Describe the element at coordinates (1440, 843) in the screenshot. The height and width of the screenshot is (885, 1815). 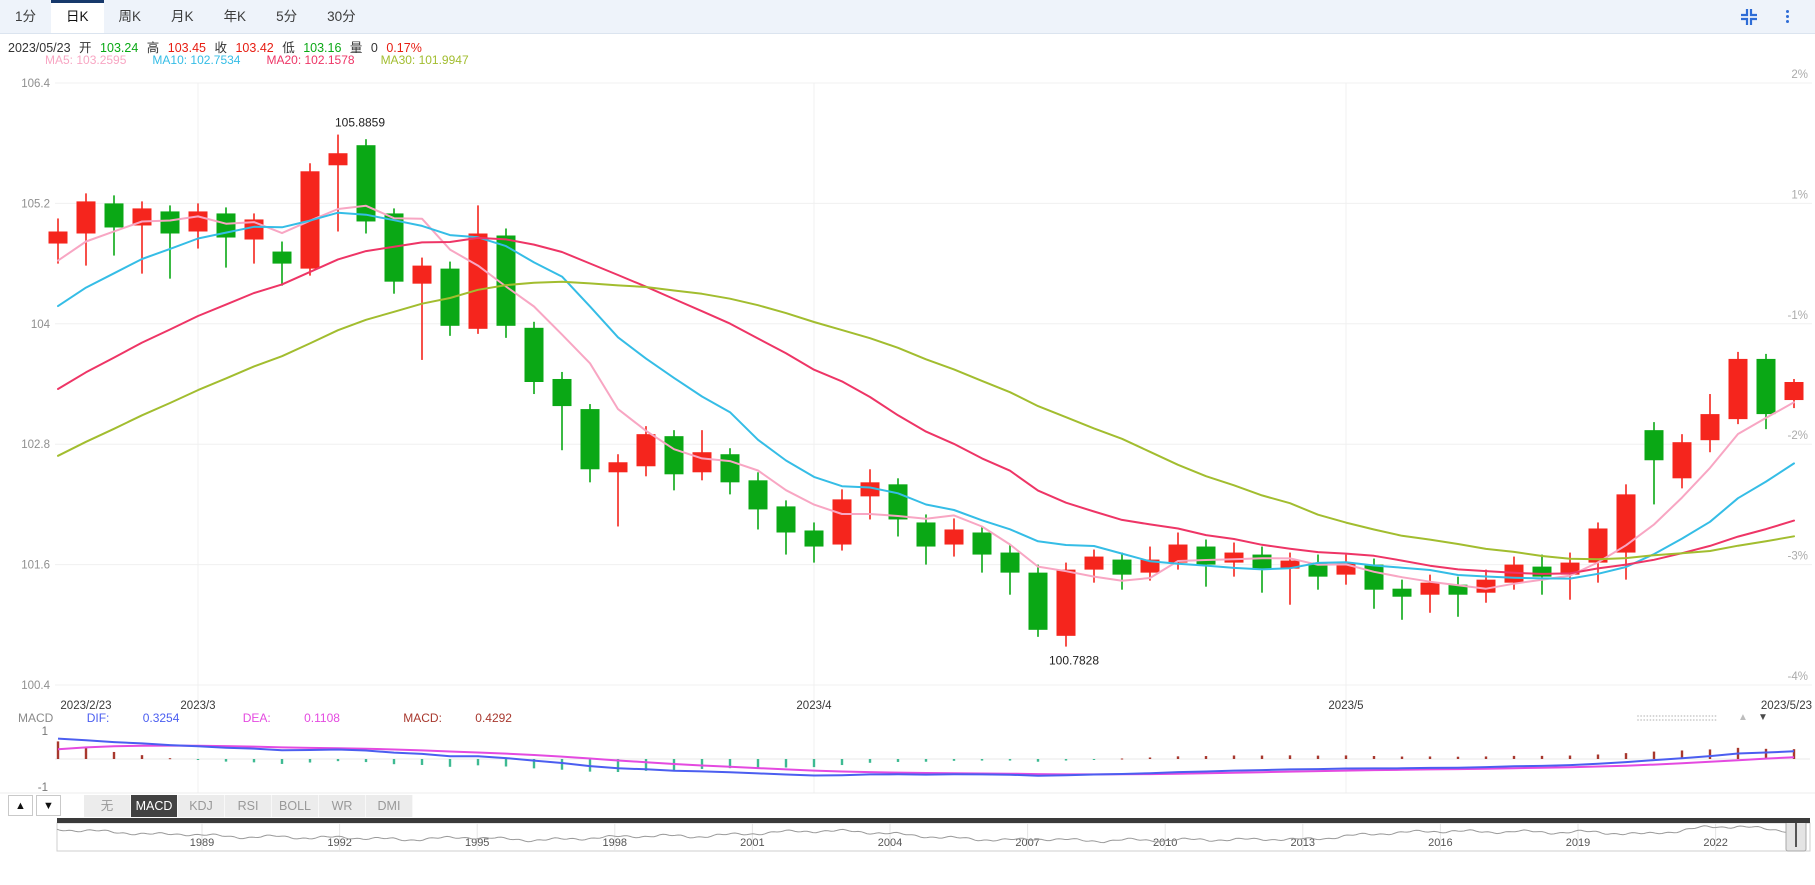
I see `year-label: 2016` at that location.